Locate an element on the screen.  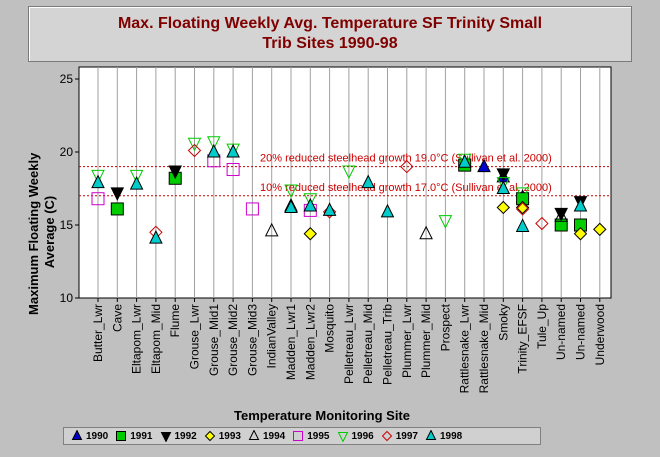
y-axis-title-line-1: Maximum Floating Weekly is located at coordinates (33, 233).